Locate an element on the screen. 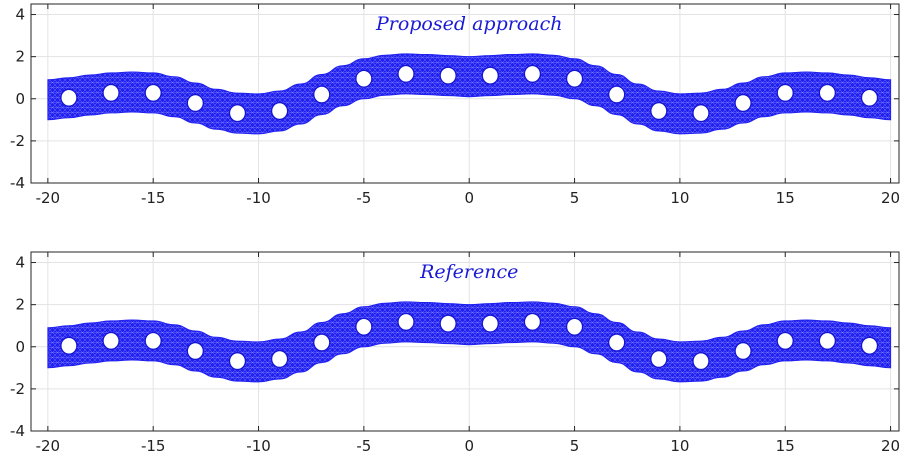 The width and height of the screenshot is (907, 464). plot-title: Proposed approach is located at coordinates (468, 24).